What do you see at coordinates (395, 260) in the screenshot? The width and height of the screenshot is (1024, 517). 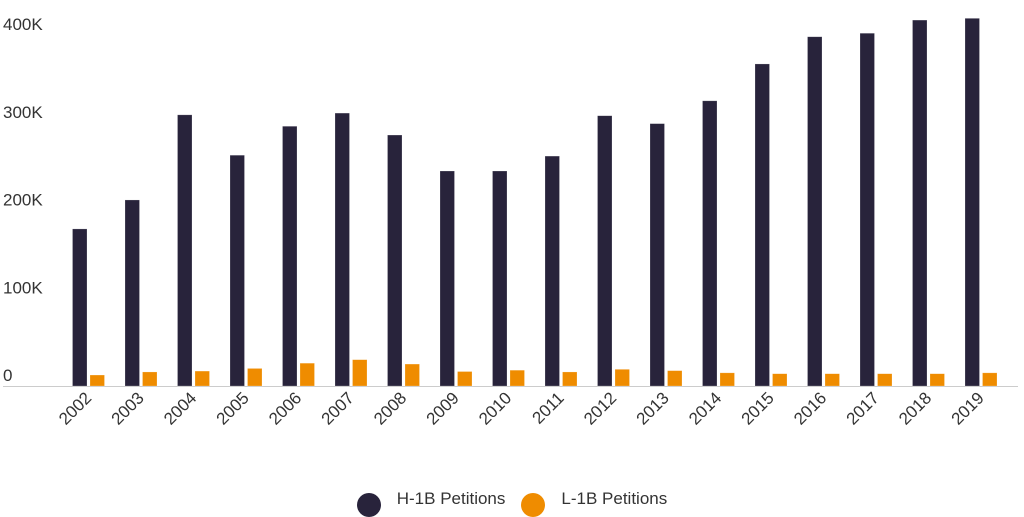 I see `h1b-bar-2008` at bounding box center [395, 260].